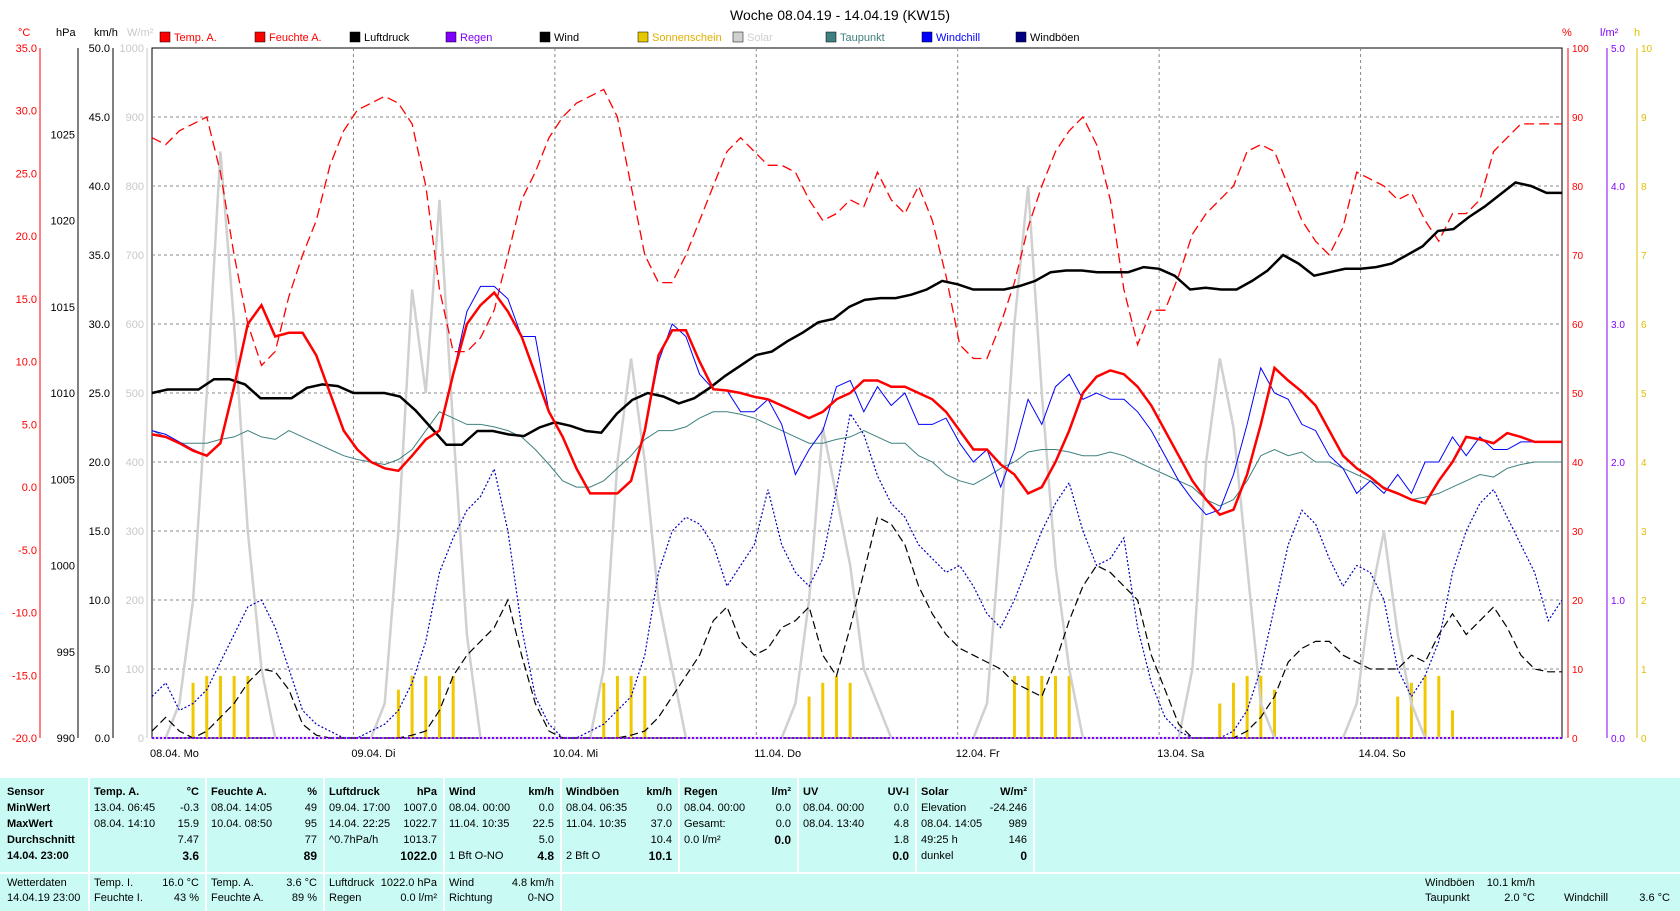 The height and width of the screenshot is (911, 1680). I want to click on sensor-max: MaxWert, so click(30, 824).